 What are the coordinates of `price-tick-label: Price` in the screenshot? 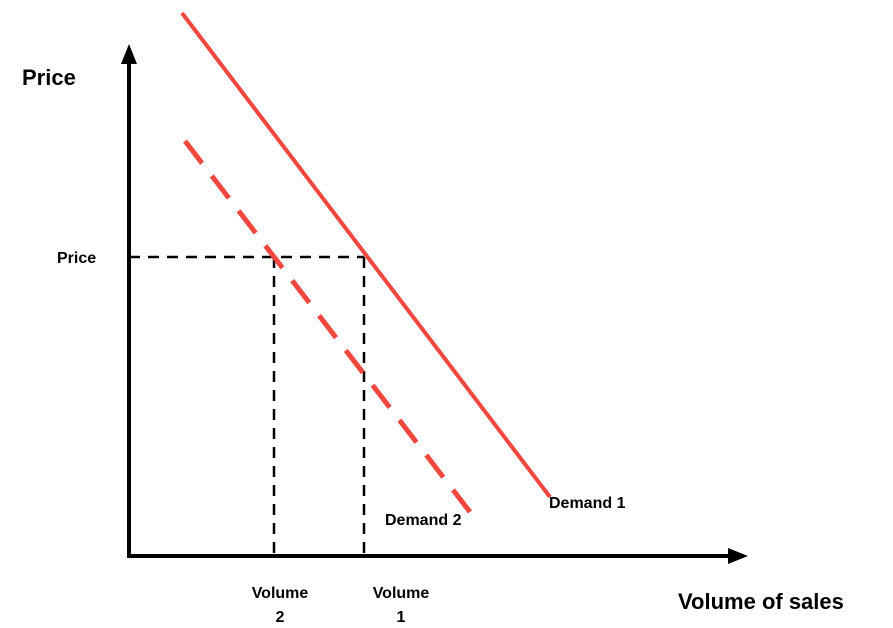 It's located at (76, 258).